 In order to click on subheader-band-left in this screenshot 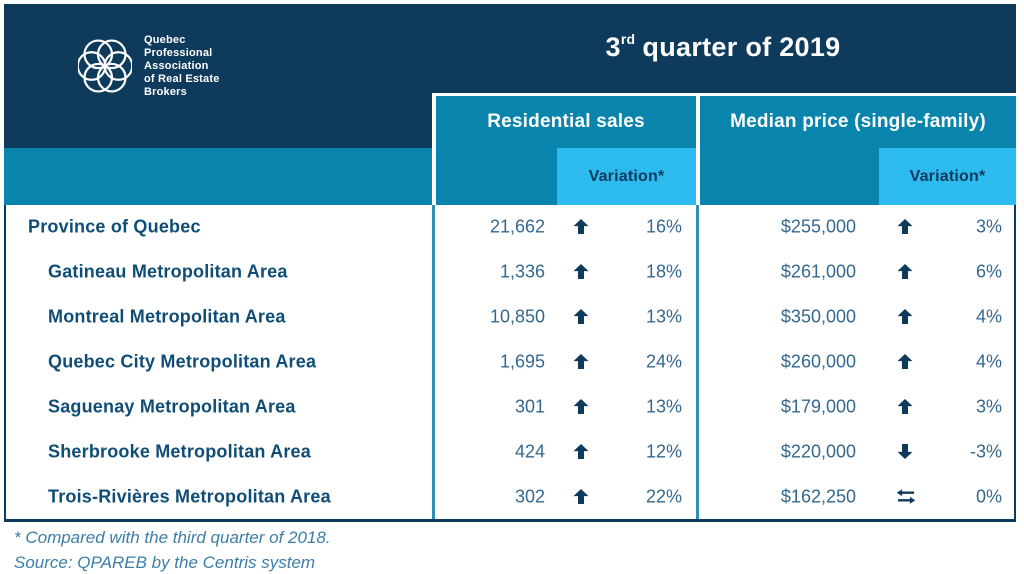, I will do `click(218, 176)`.